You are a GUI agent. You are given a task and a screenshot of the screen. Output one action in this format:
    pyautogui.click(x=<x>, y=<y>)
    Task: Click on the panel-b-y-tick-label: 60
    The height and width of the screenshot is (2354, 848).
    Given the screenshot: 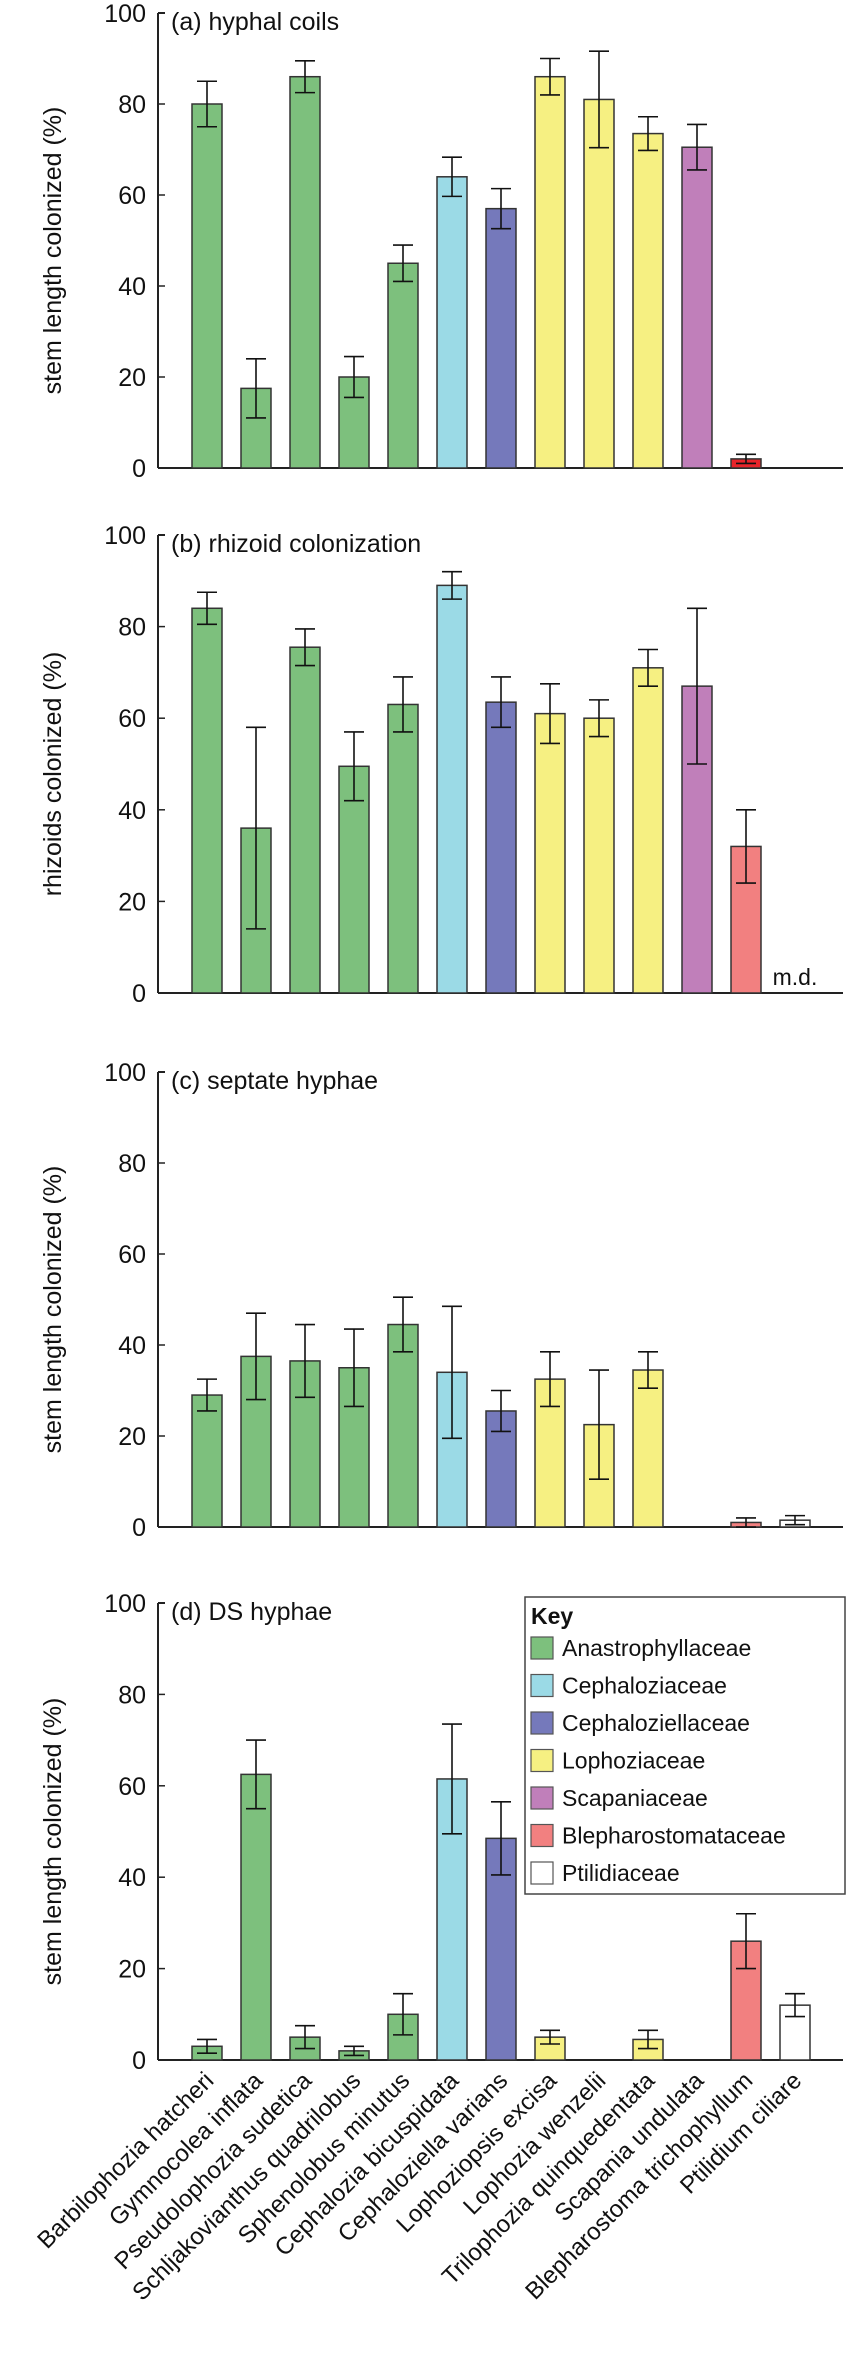 What is the action you would take?
    pyautogui.click(x=132, y=719)
    